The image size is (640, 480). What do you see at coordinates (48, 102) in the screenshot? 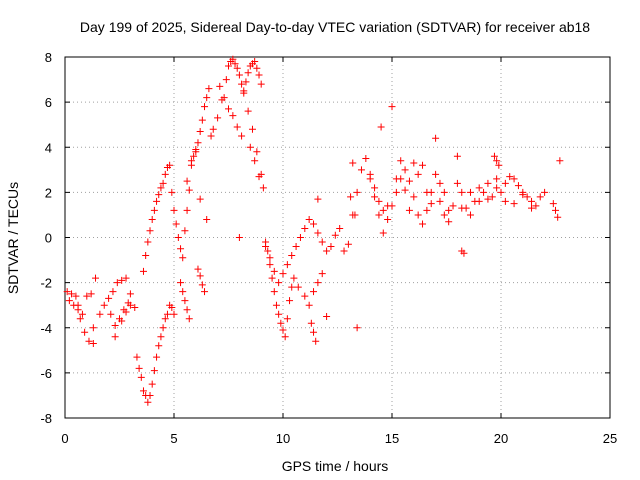
I see `y-tick-label: 6` at bounding box center [48, 102].